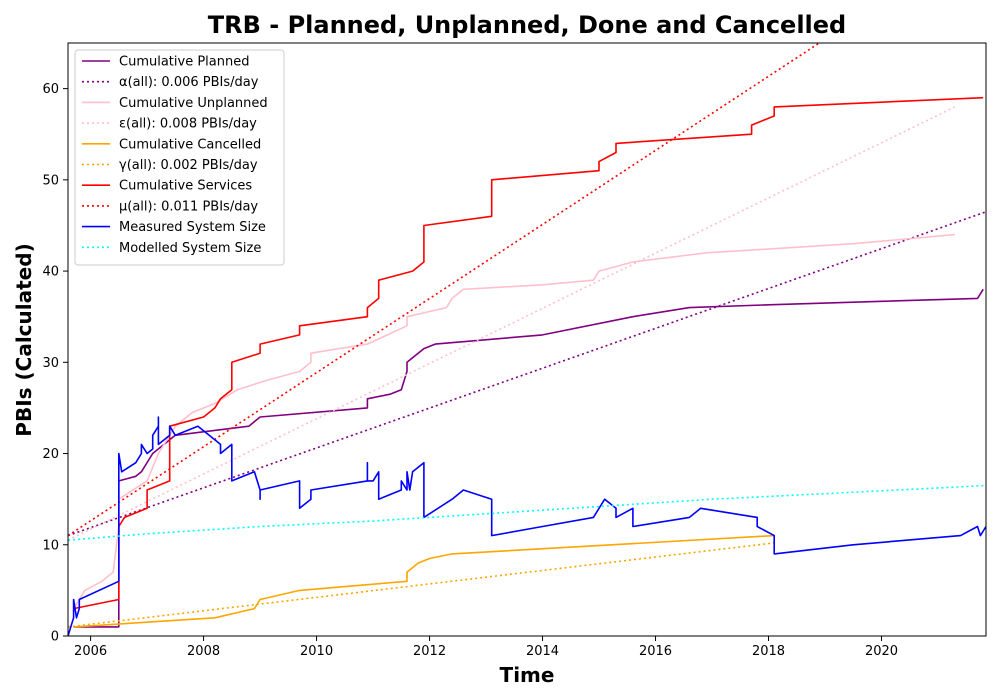 The height and width of the screenshot is (700, 1000). I want to click on legend-label-cumulative-unplanned: Cumulative Unplanned, so click(193, 103).